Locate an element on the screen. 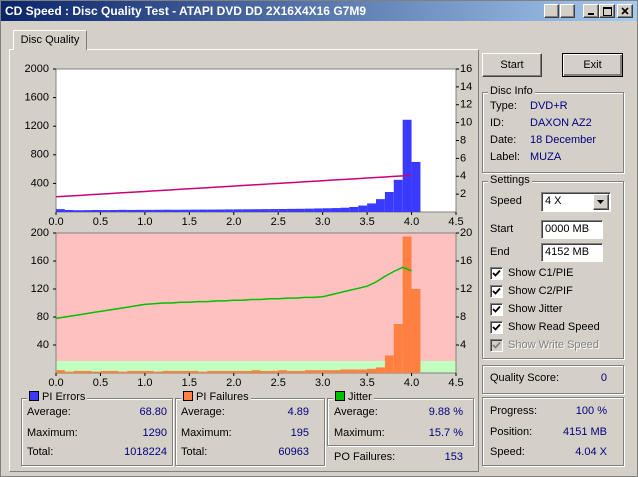 This screenshot has height=477, width=638. stat-label: Total: is located at coordinates (194, 452).